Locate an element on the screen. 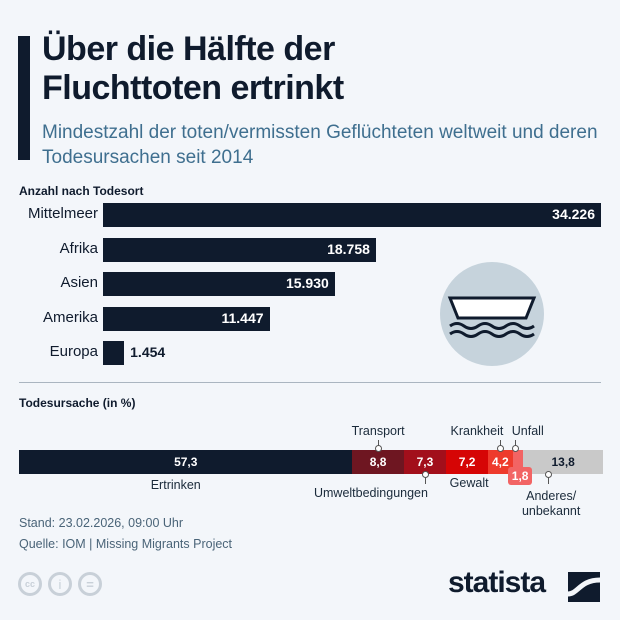 The image size is (620, 620). category-label: Ertrinken is located at coordinates (175, 485).